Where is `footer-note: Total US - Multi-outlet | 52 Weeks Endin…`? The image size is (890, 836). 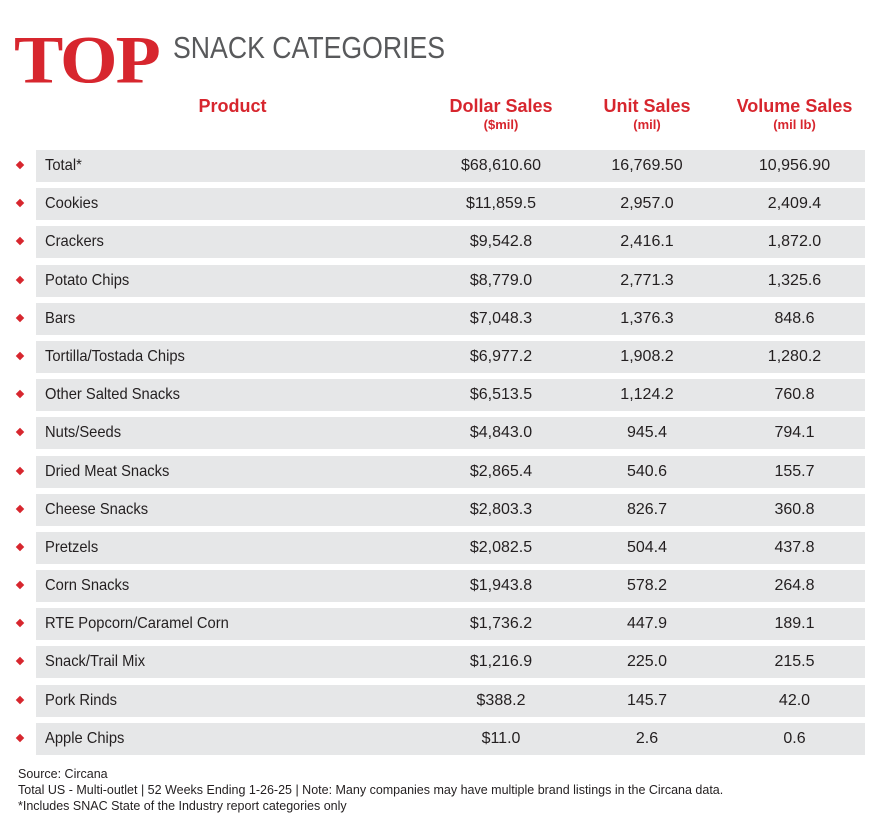
footer-note: Total US - Multi-outlet | 52 Weeks Endin… is located at coordinates (371, 790).